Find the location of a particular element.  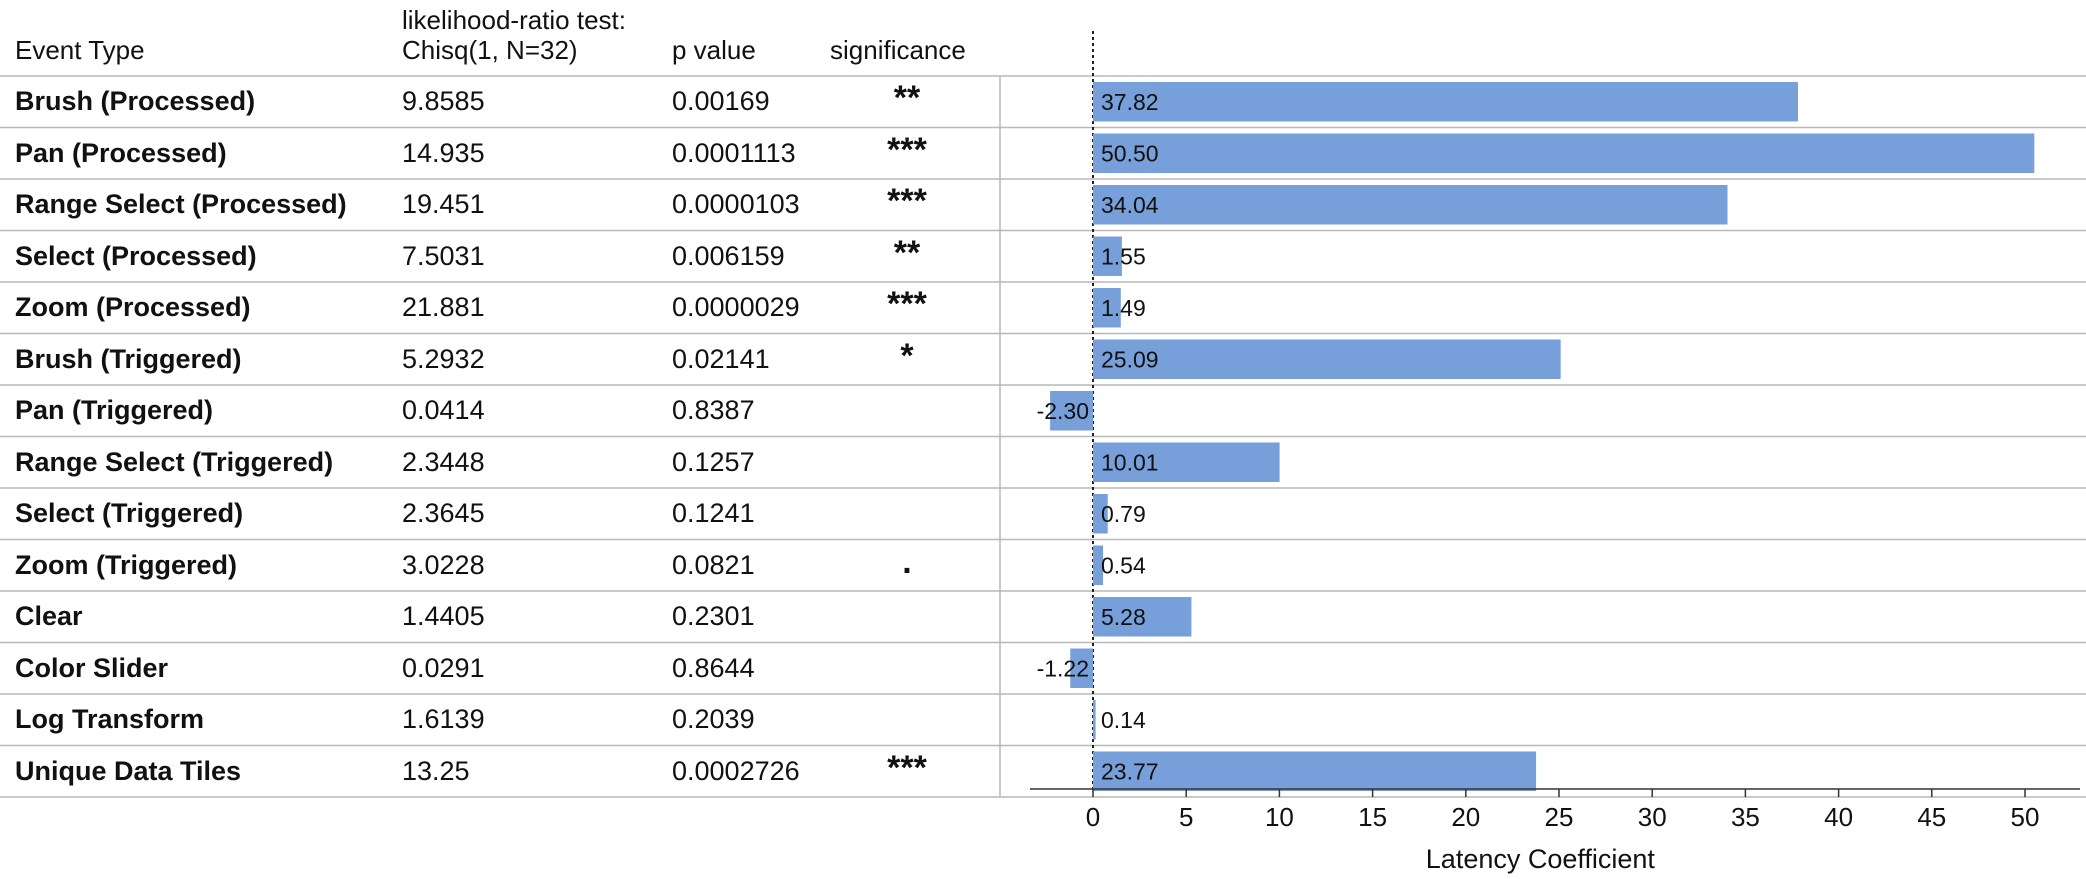

table-row: Pan (Triggered) 0.0414 0.8387 is located at coordinates (1043, 410).